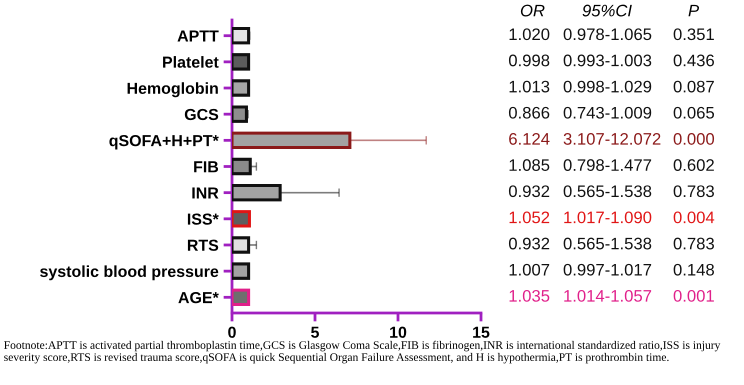  Describe the element at coordinates (694, 34) in the screenshot. I see `text: 0.351` at that location.